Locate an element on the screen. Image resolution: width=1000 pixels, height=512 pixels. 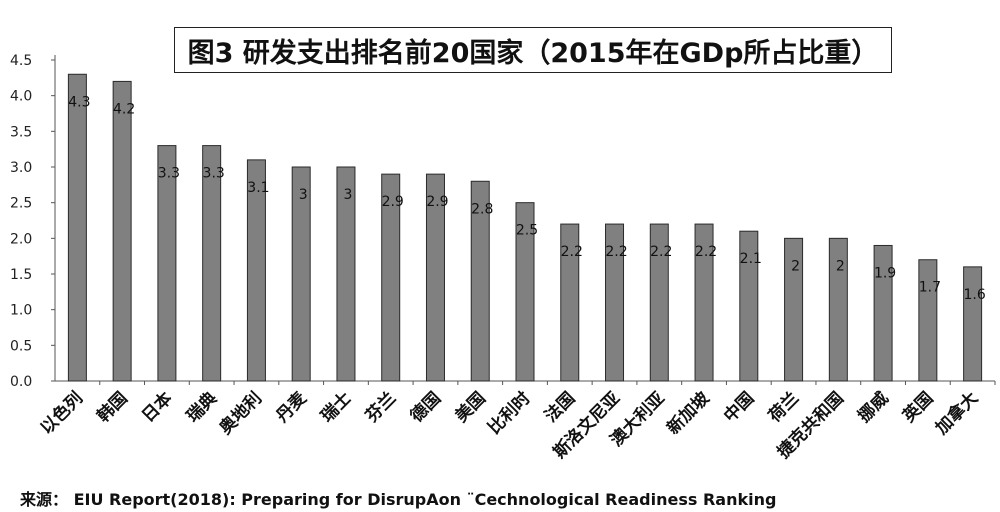
y-tick-label: 2.5 is located at coordinates (21, 204).